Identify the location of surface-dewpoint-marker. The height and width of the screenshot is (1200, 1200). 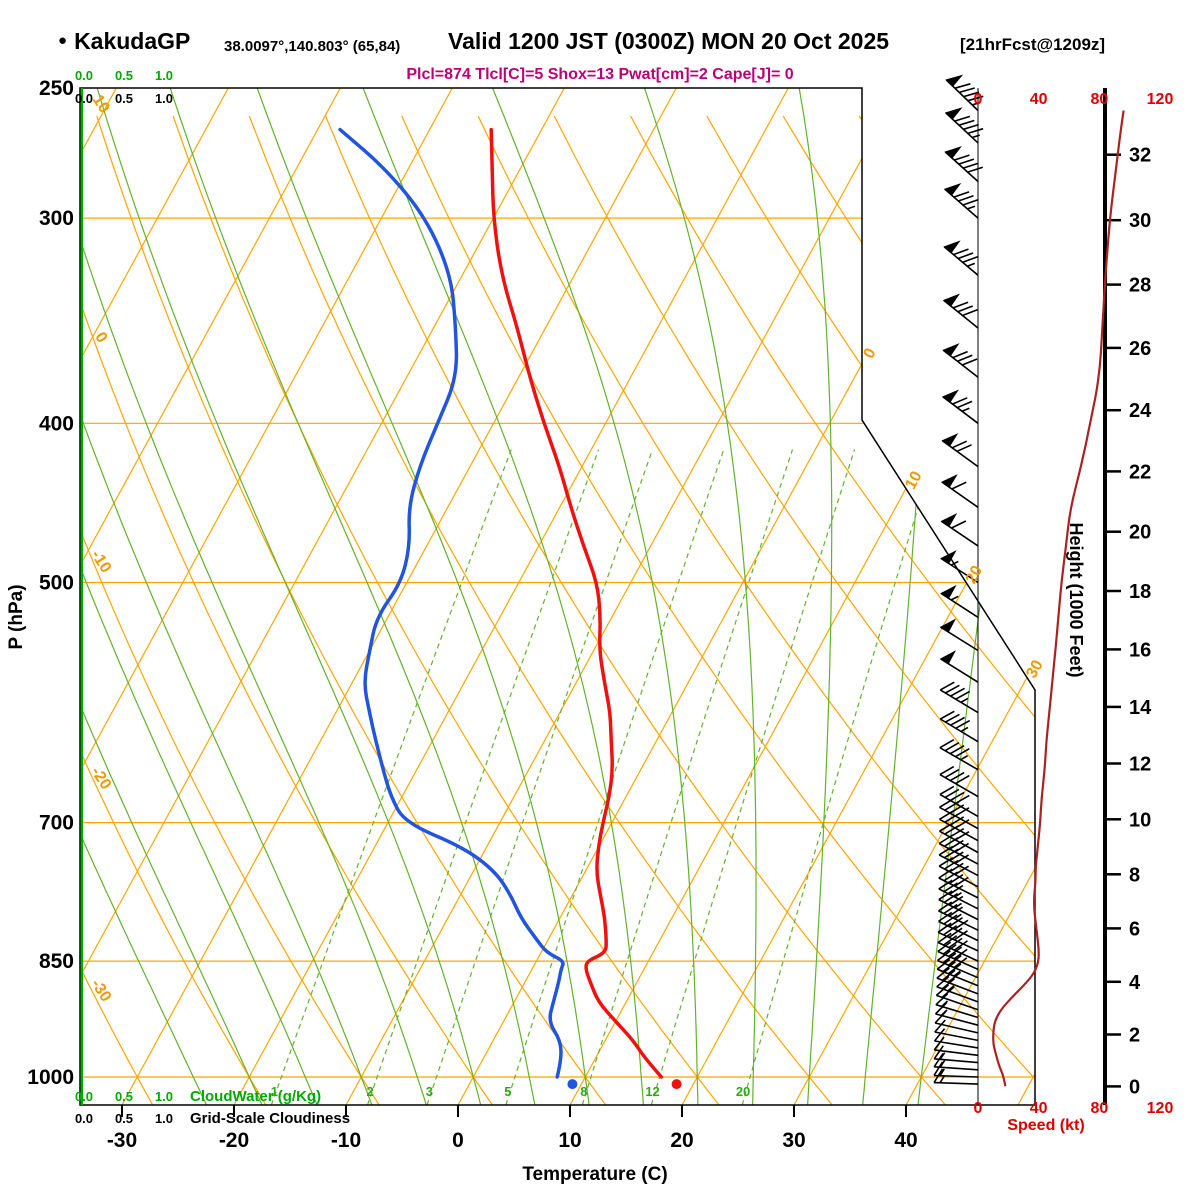
(572, 1084).